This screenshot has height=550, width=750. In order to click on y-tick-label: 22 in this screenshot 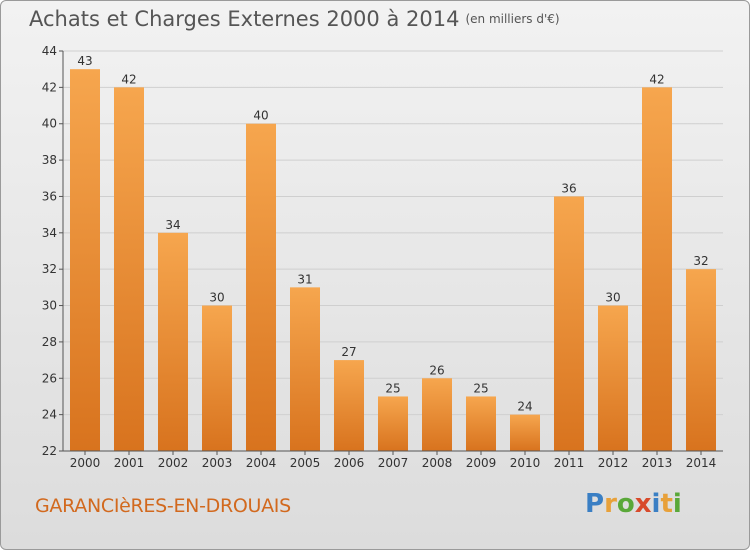, I will do `click(49, 451)`.